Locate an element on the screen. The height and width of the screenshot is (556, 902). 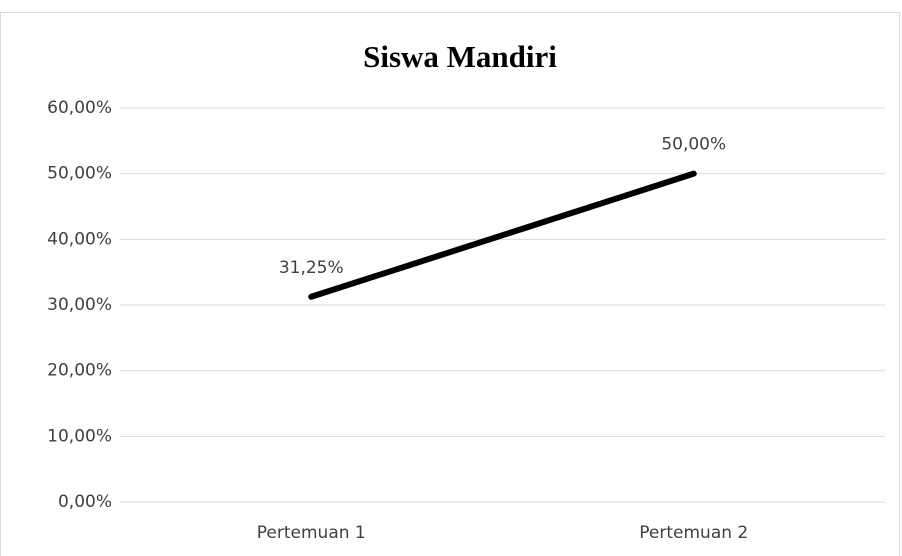
y-tick-label: 0,00% is located at coordinates (85, 502).